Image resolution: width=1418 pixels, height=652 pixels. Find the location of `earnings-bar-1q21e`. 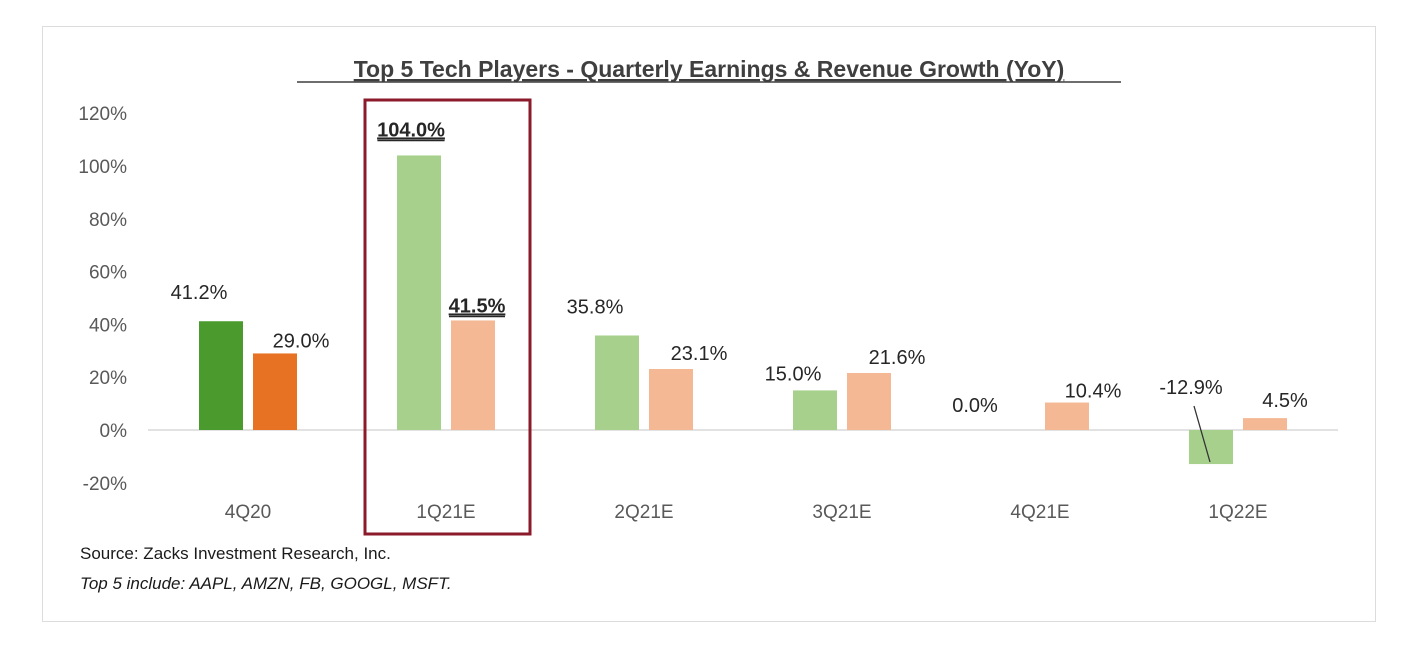

earnings-bar-1q21e is located at coordinates (419, 292).